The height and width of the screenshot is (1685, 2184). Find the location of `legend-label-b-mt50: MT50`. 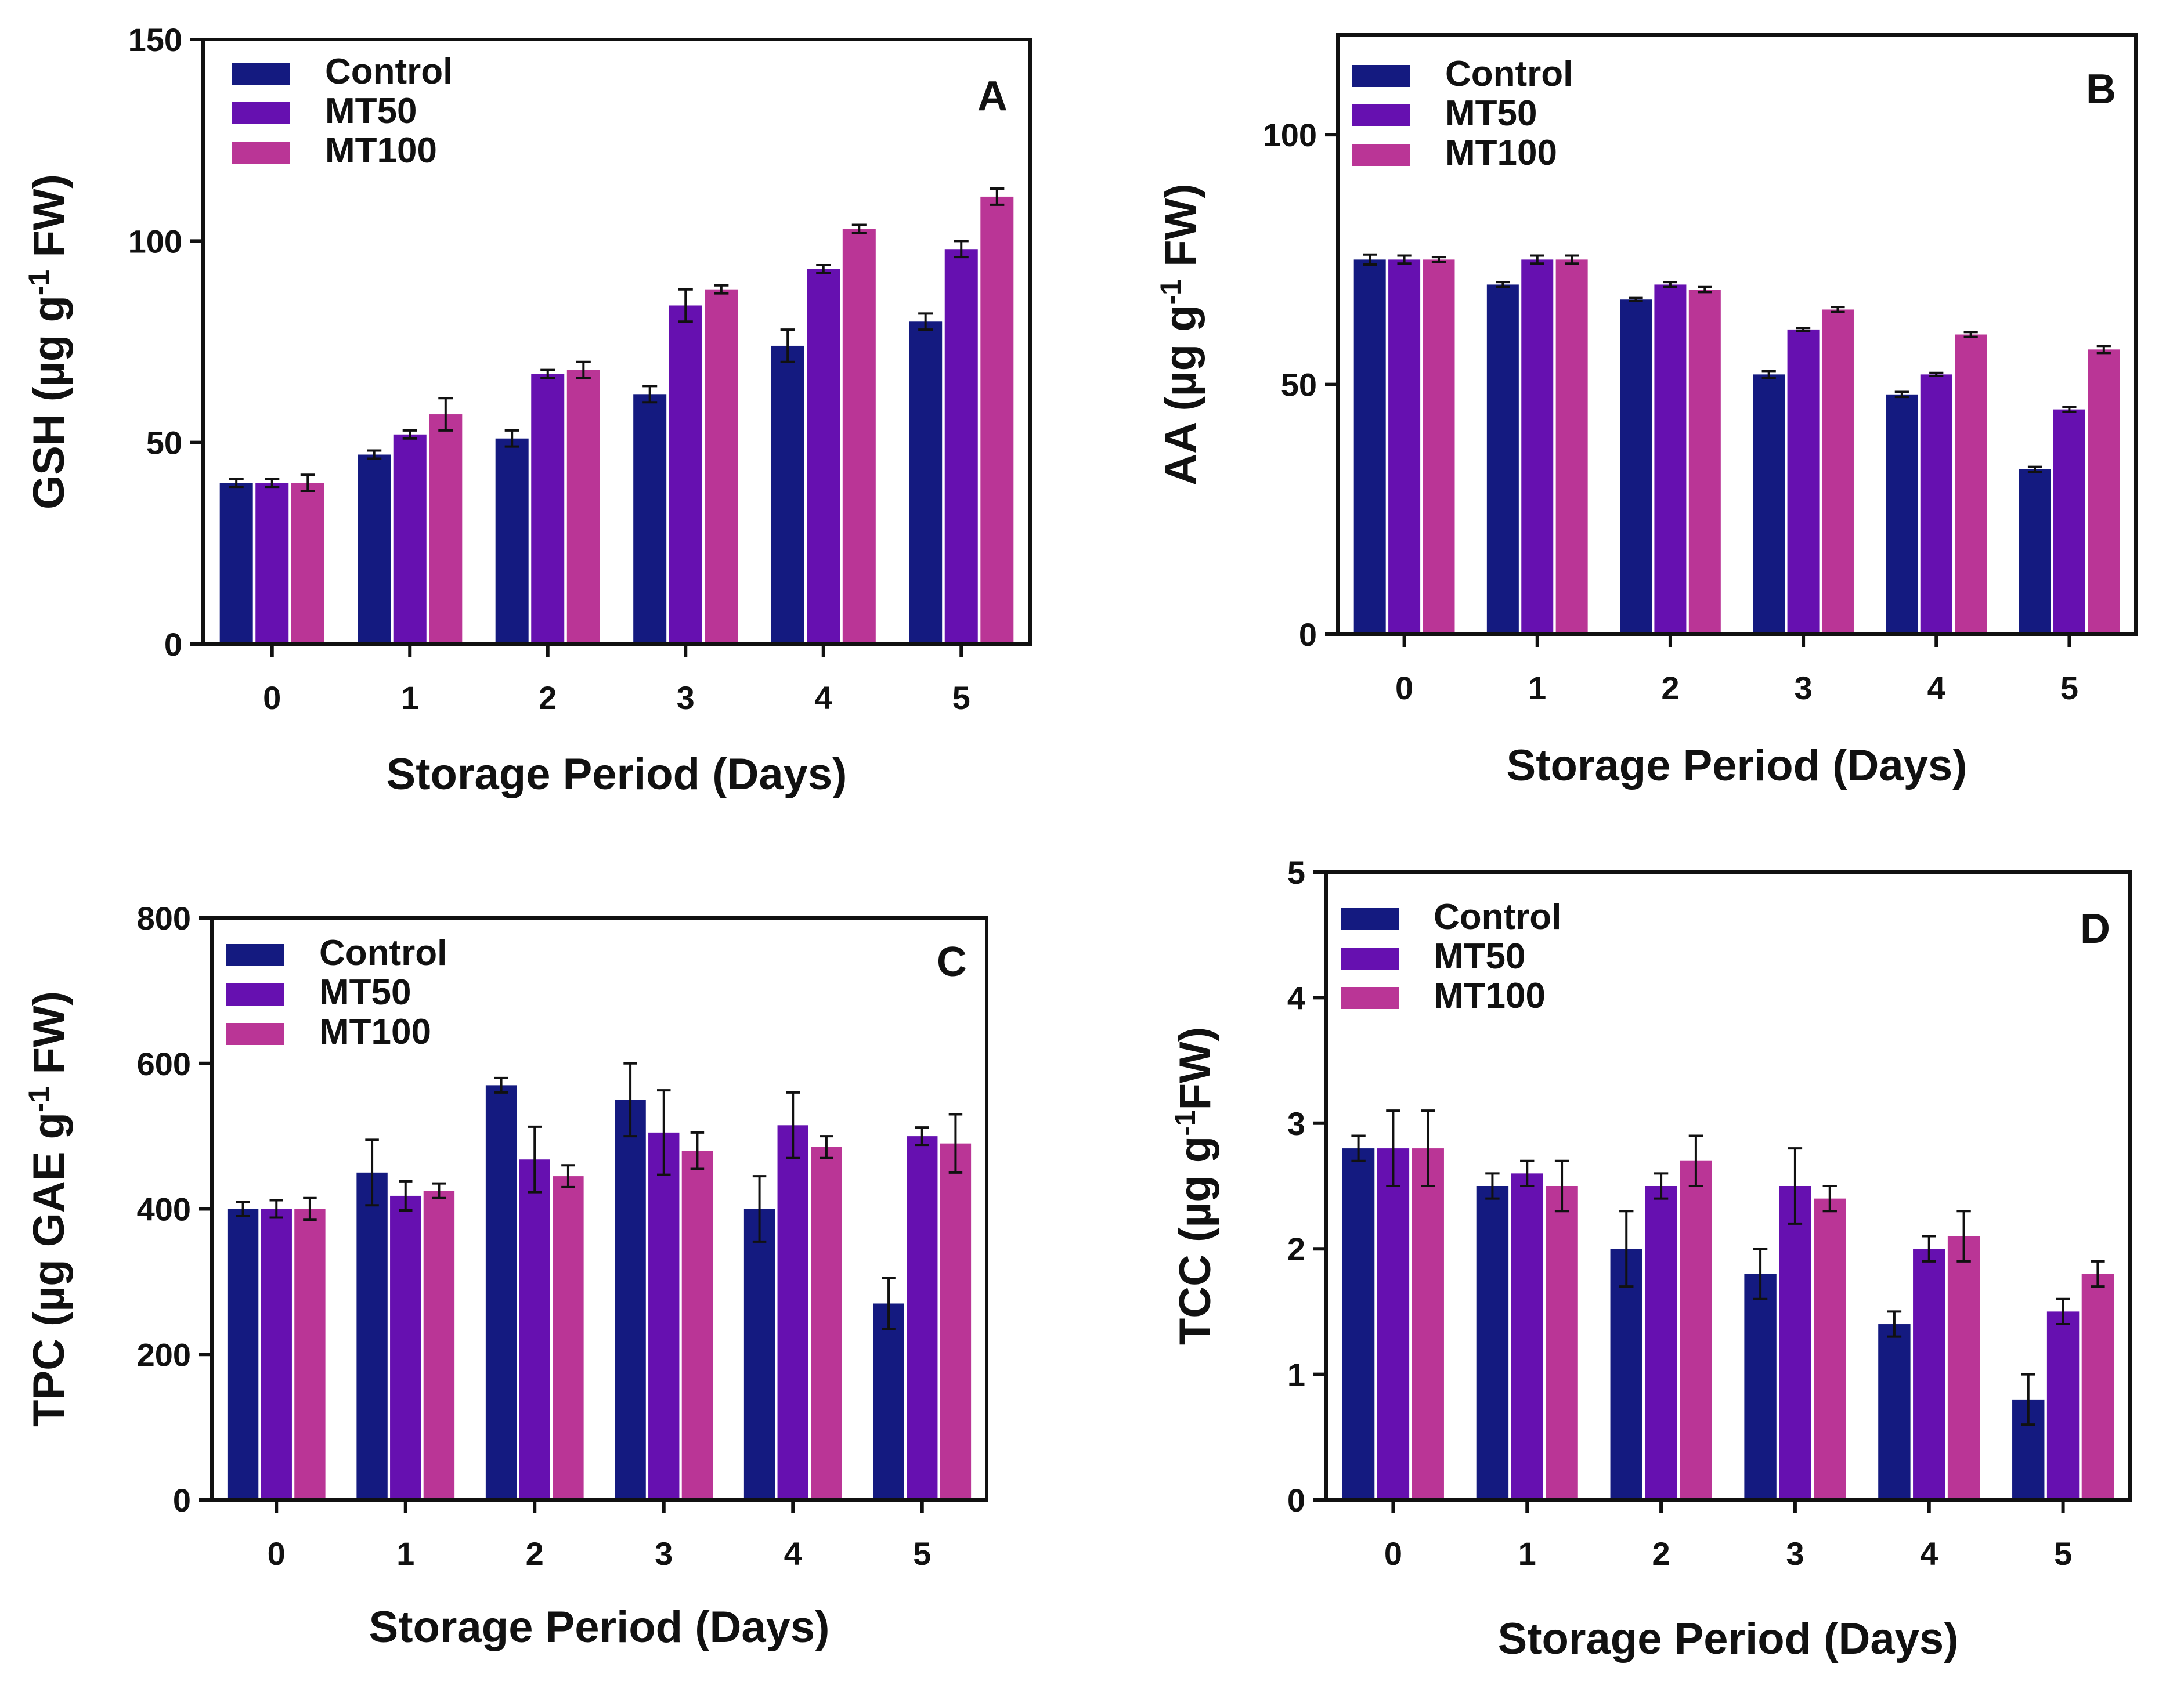

legend-label-b-mt50: MT50 is located at coordinates (1491, 113).